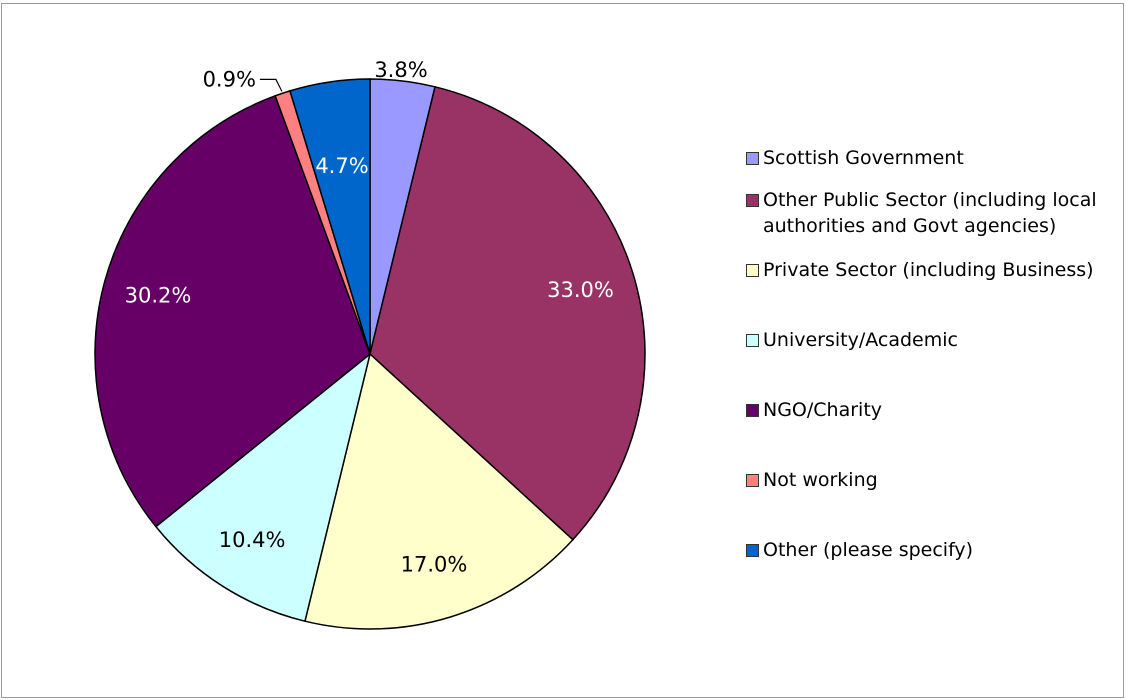 Image resolution: width=1126 pixels, height=700 pixels. Describe the element at coordinates (860, 340) in the screenshot. I see `legend-label: University/Academic` at that location.